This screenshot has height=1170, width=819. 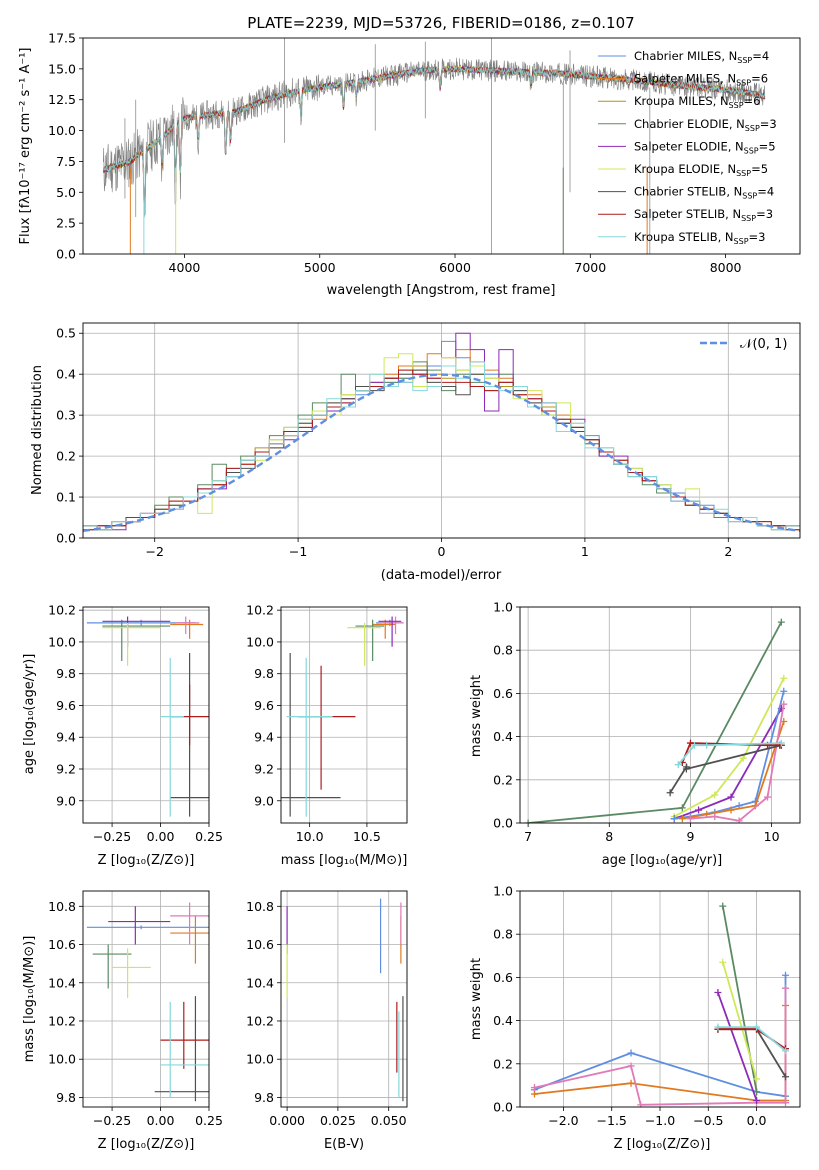 What do you see at coordinates (656, 720) in the screenshot?
I see `weightage-plot-area` at bounding box center [656, 720].